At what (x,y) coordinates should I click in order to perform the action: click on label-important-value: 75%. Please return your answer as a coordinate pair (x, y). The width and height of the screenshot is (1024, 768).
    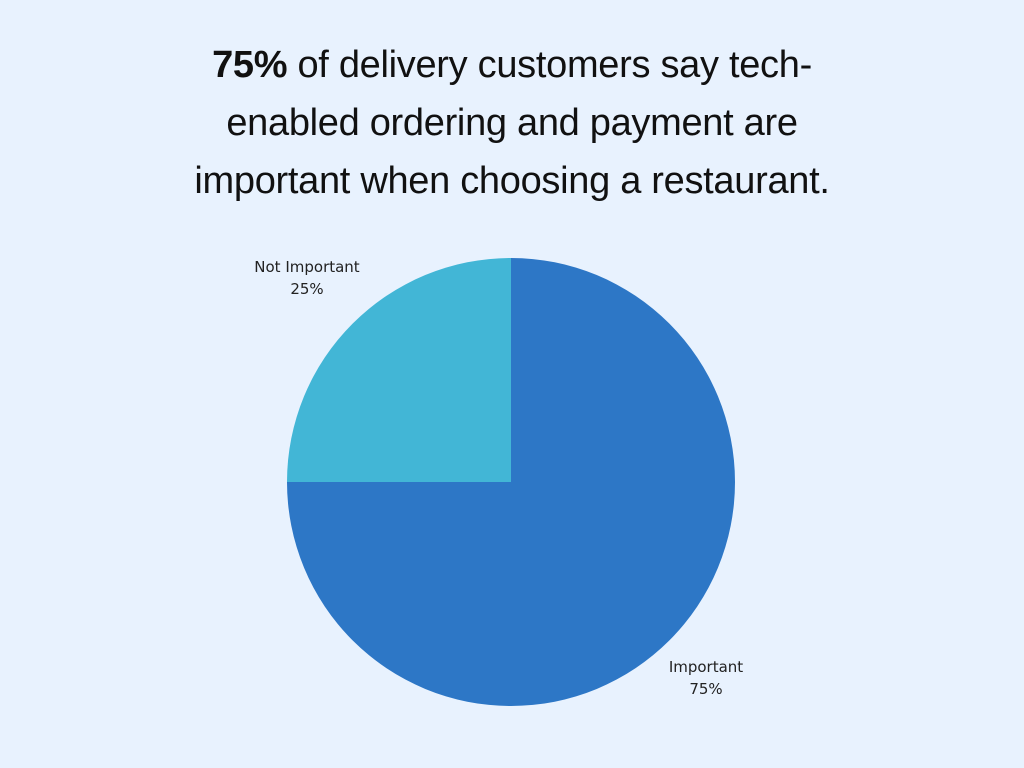
    Looking at the image, I should click on (706, 689).